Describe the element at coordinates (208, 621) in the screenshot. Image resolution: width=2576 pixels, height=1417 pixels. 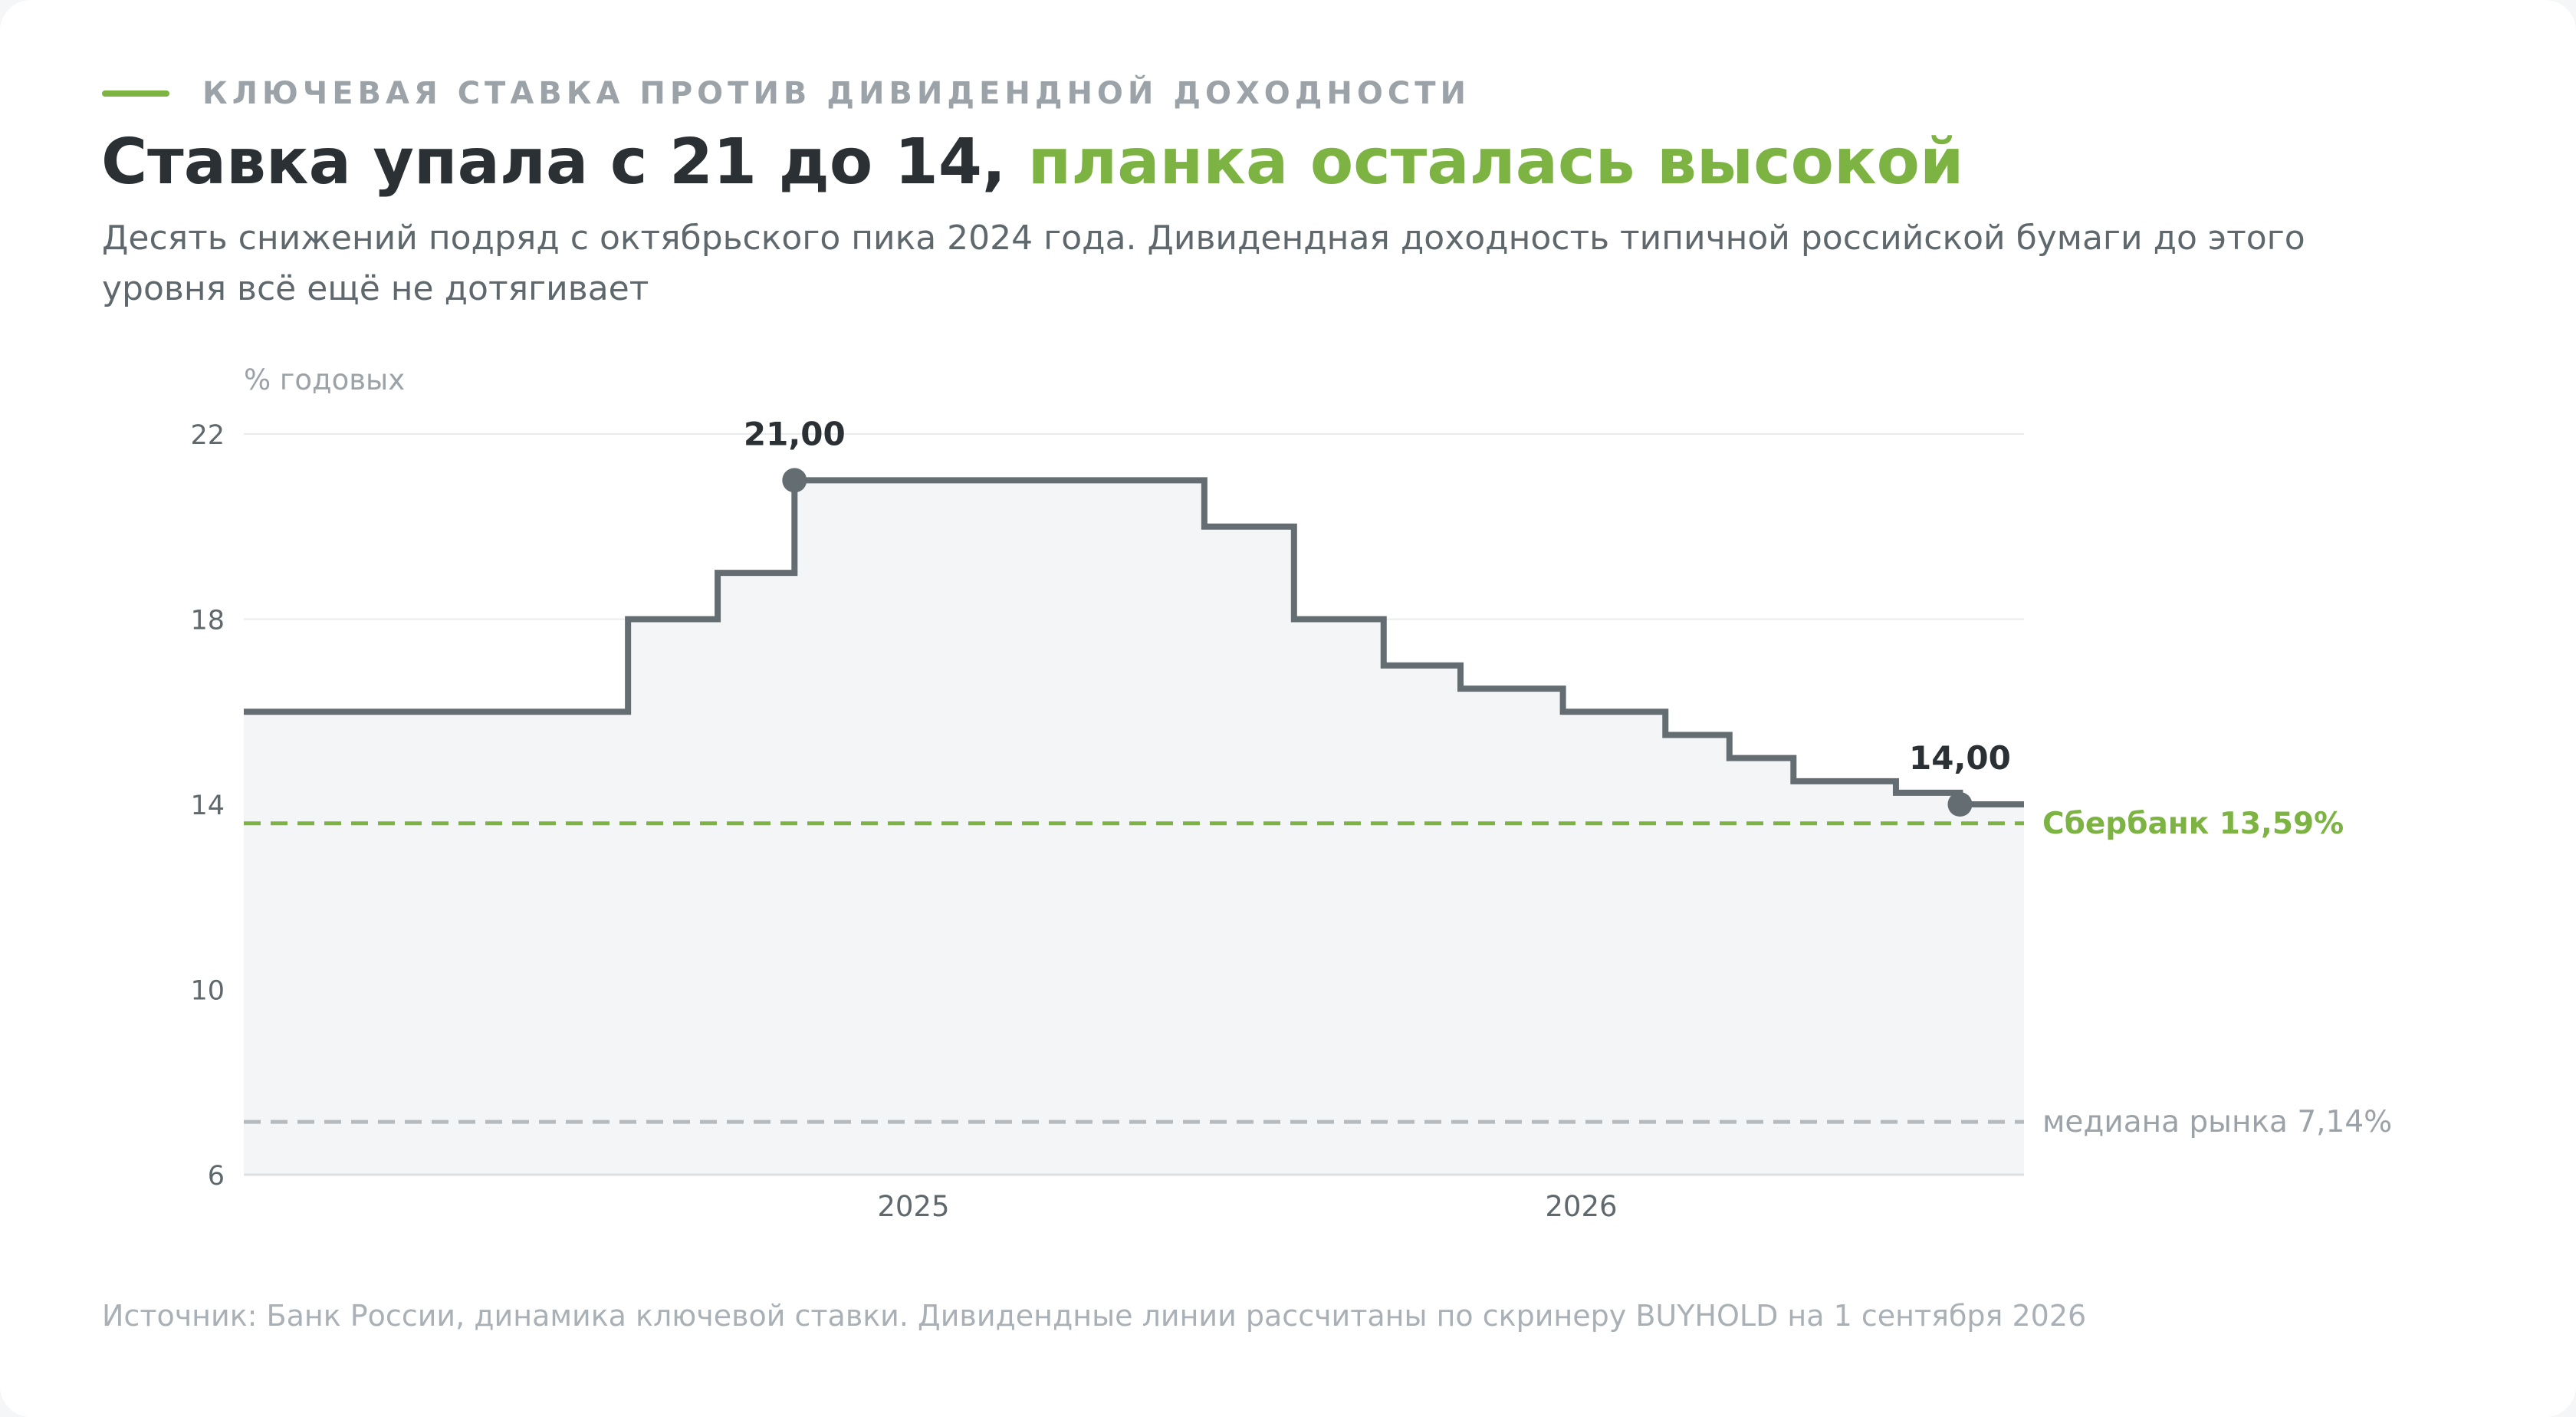
I see `y-tick-label: 18` at that location.